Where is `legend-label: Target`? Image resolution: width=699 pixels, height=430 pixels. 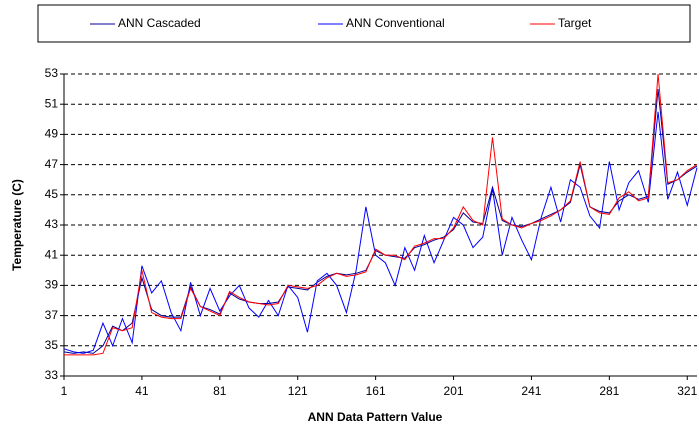
legend-label: Target is located at coordinates (575, 23).